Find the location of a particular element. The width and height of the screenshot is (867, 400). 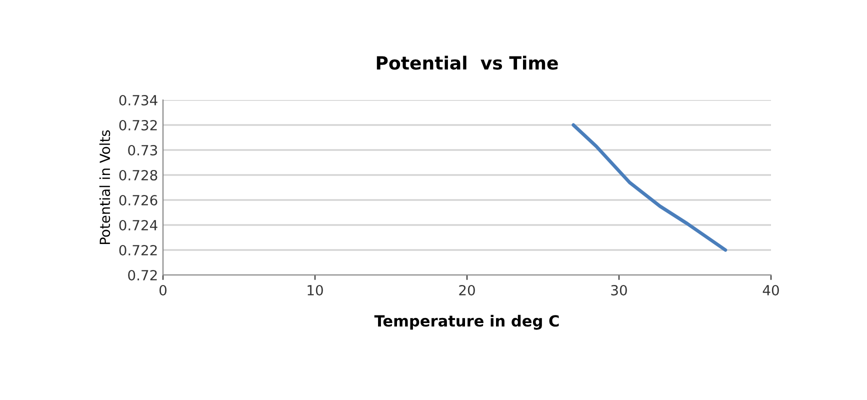

x-axis-title: Temperature in deg C is located at coordinates (466, 322).